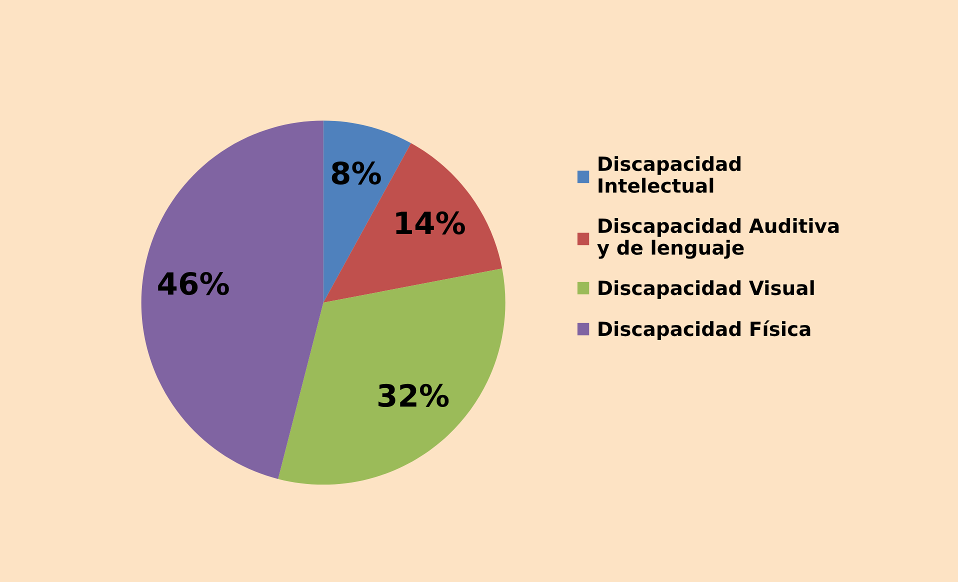 The image size is (958, 582). I want to click on data-label: 32%, so click(413, 396).